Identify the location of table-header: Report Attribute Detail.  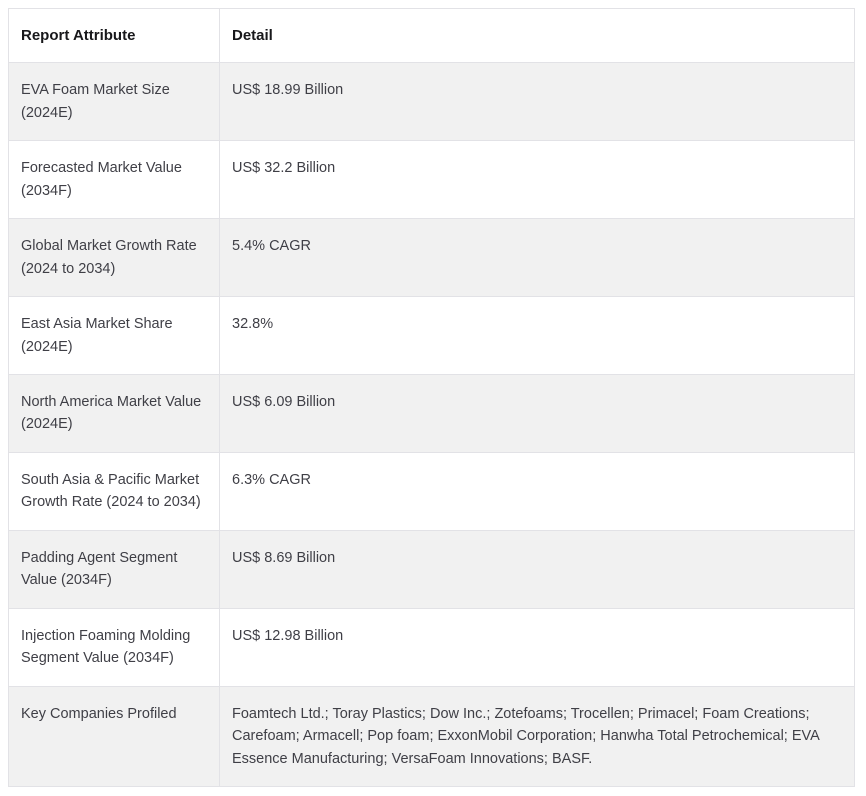
(431, 35).